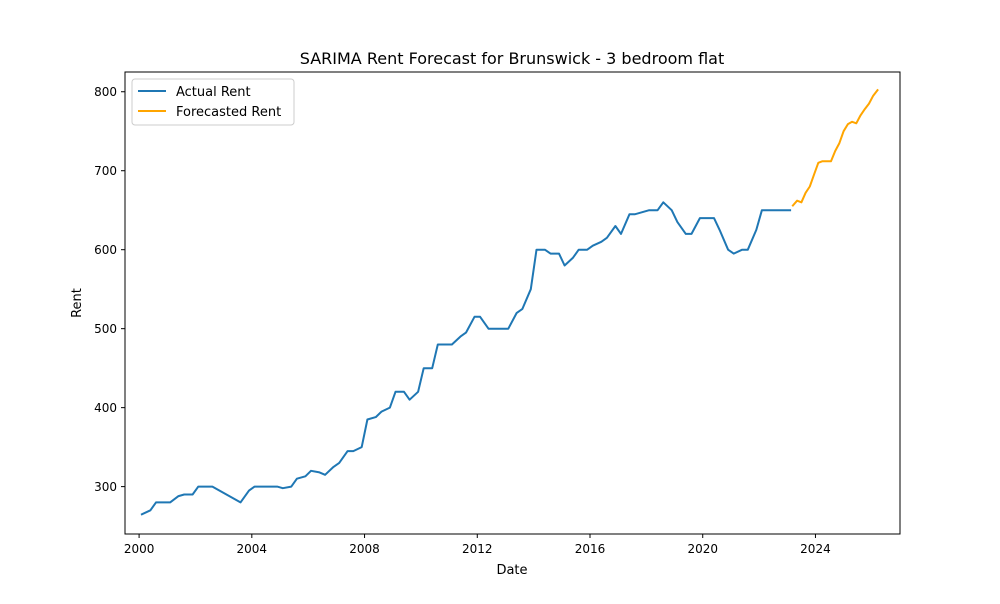 This screenshot has width=1000, height=604. Describe the element at coordinates (213, 92) in the screenshot. I see `legend-label-actual-rent: Actual Rent` at that location.